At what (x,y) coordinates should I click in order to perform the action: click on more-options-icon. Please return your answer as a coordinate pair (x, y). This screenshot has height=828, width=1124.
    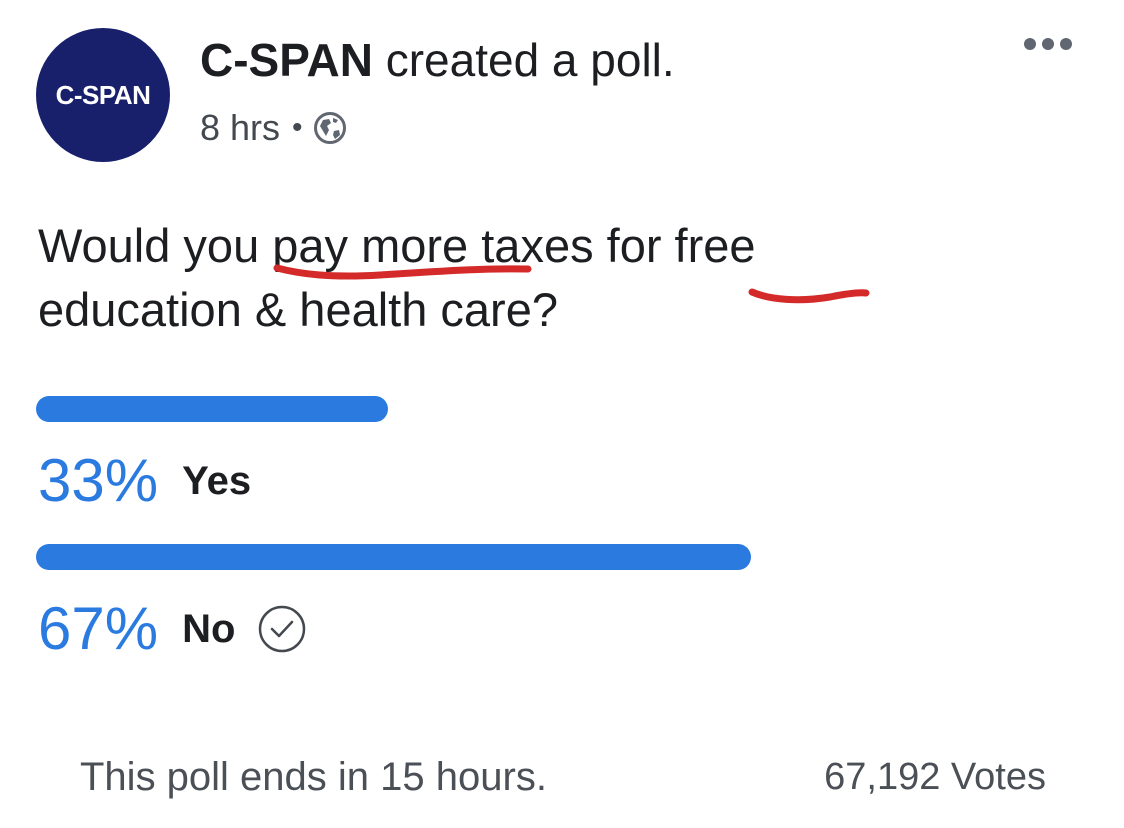
    Looking at the image, I should click on (1048, 44).